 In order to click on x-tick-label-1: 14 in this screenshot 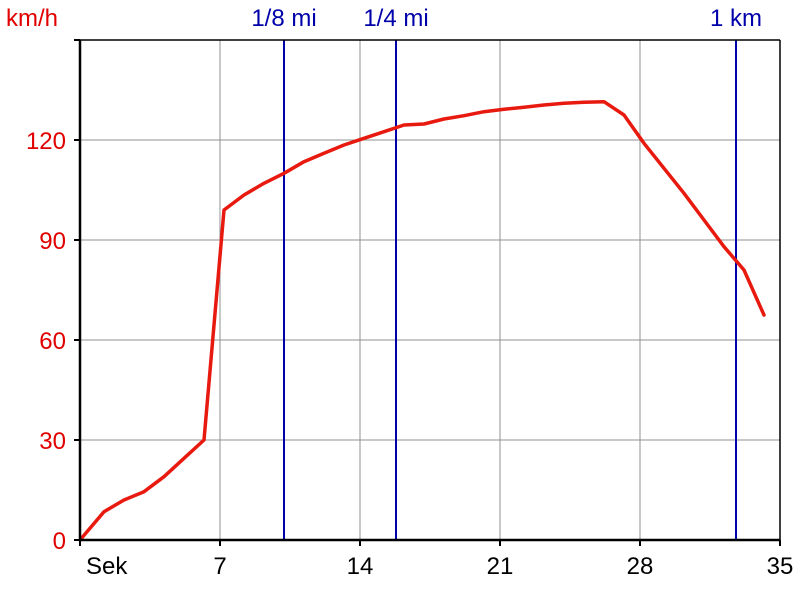, I will do `click(360, 566)`.